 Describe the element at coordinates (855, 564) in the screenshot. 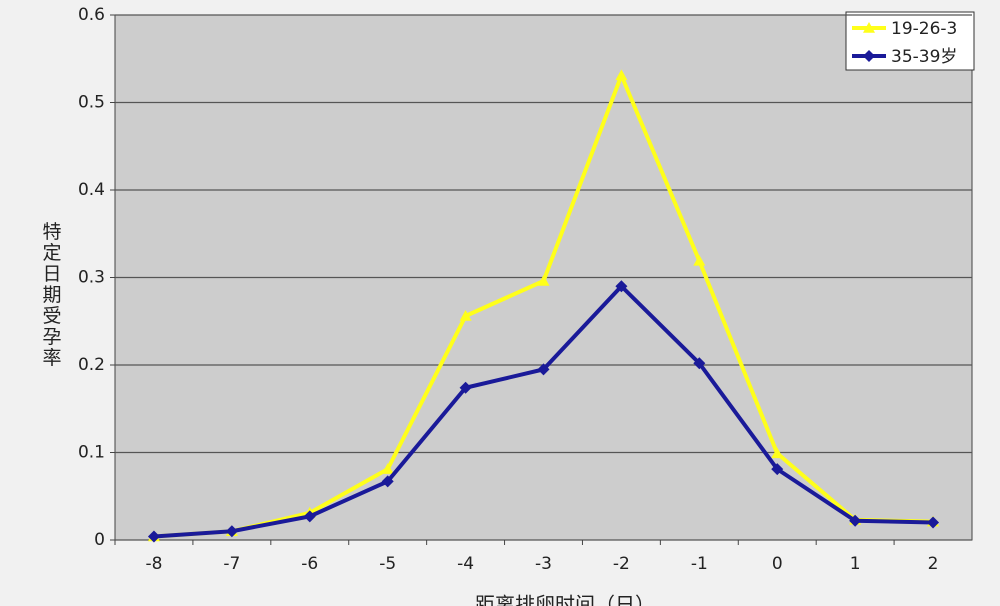

I see `x-tick-label: 1` at that location.